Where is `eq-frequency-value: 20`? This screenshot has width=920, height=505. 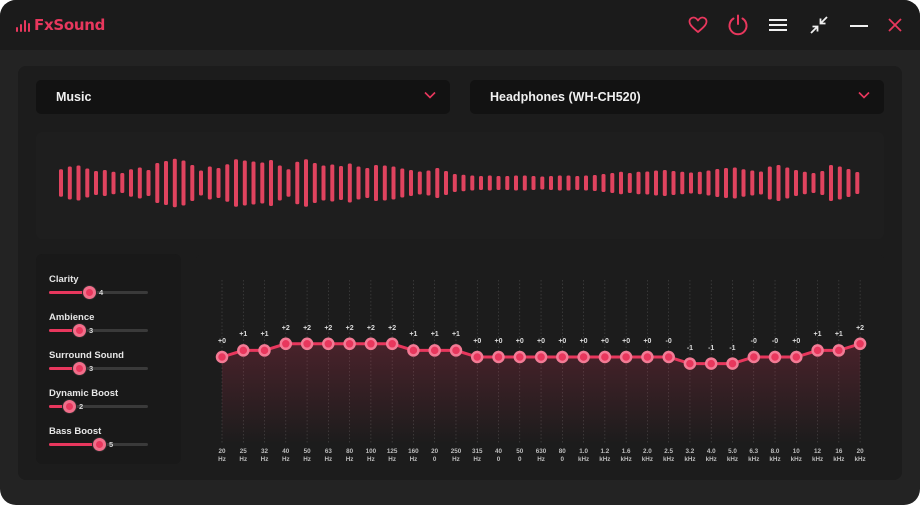 eq-frequency-value: 20 is located at coordinates (435, 451).